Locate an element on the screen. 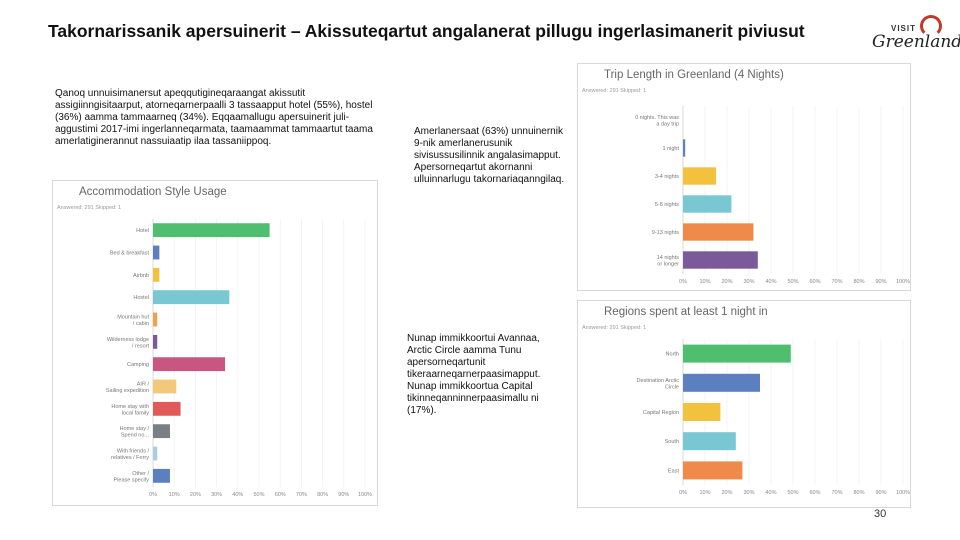 The width and height of the screenshot is (960, 540). category-label: Other / Please specify is located at coordinates (132, 477).